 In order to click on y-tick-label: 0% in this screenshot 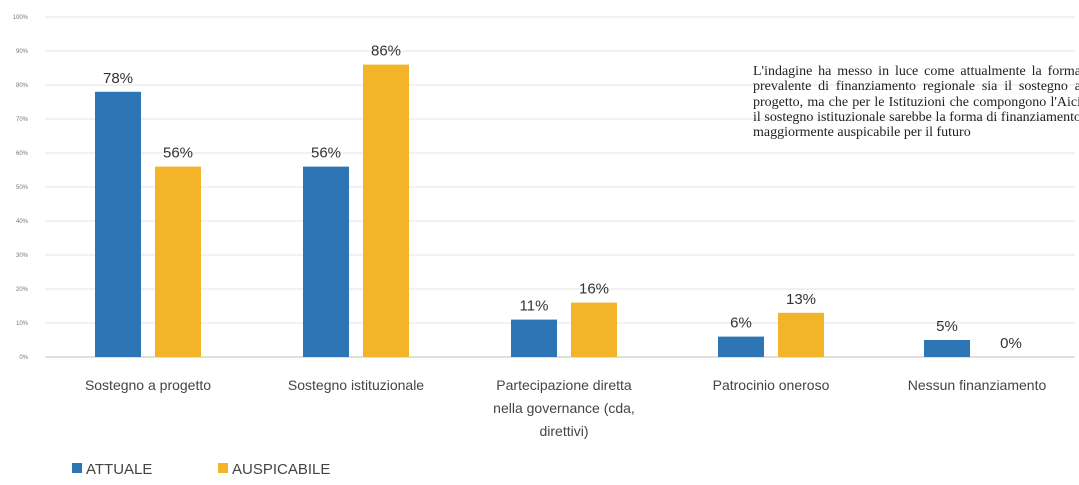, I will do `click(23, 358)`.